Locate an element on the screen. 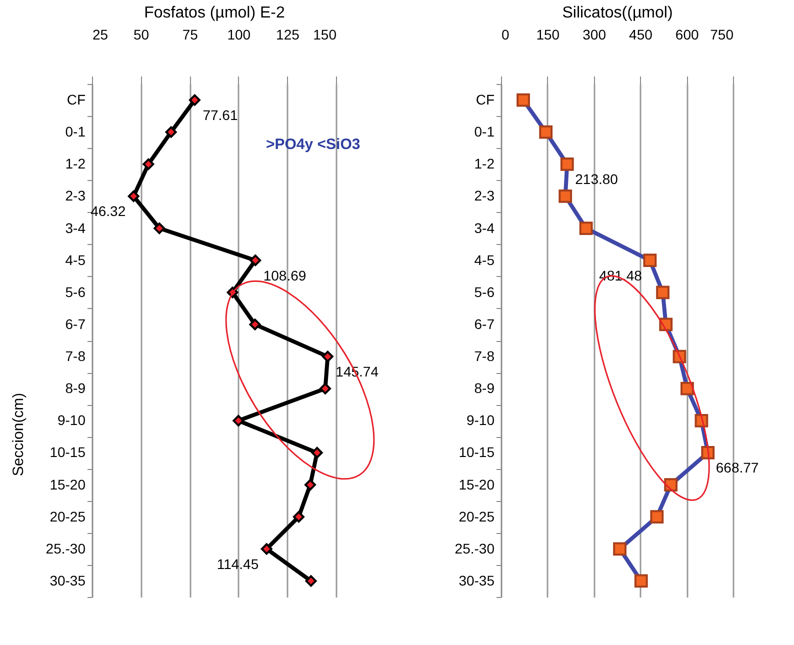 The width and height of the screenshot is (794, 645). data-label: 668.77 is located at coordinates (737, 468).